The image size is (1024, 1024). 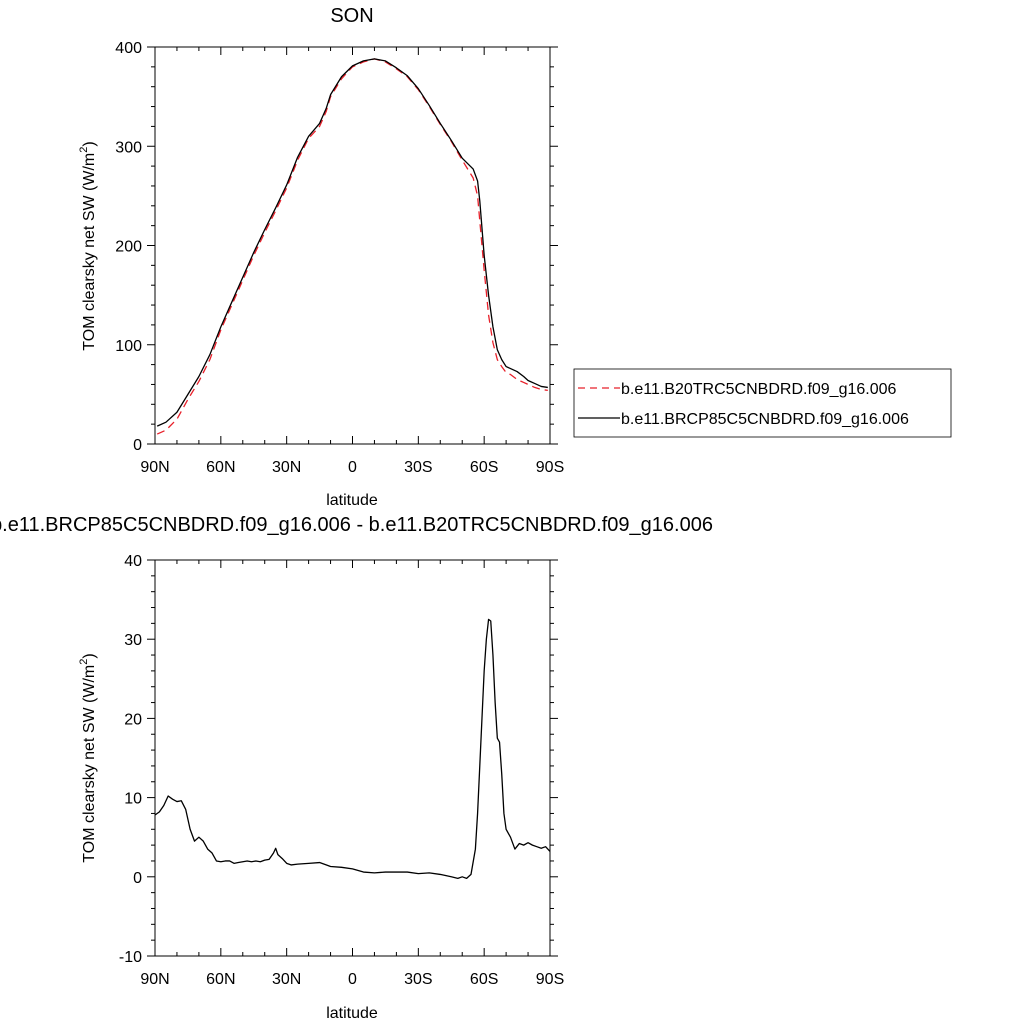 What do you see at coordinates (759, 389) in the screenshot?
I see `legend-label-series-1: b.e11.B20TRC5CNBDRD.f09_g16.006` at bounding box center [759, 389].